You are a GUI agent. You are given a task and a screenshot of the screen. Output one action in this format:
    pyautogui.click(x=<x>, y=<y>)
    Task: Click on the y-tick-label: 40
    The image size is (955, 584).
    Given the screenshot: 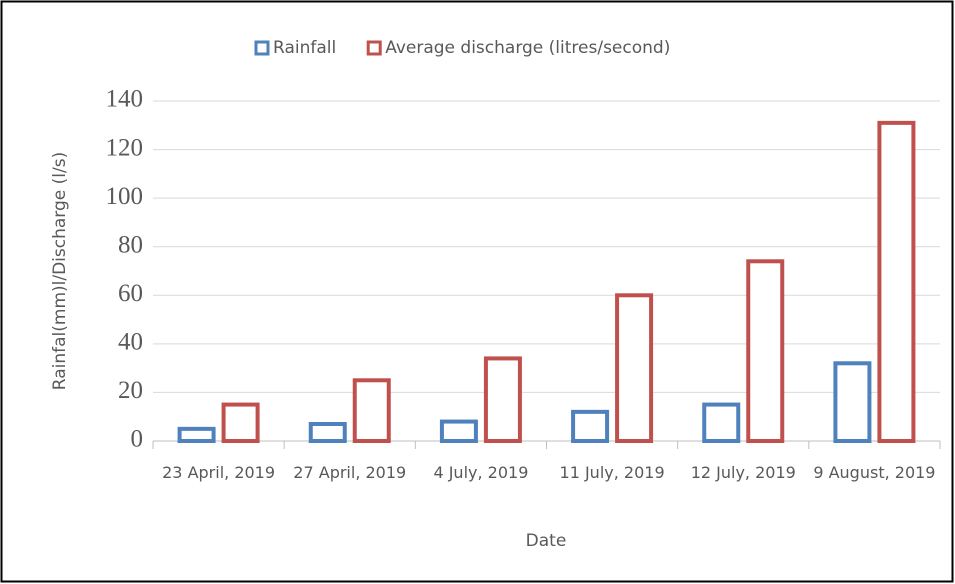 What is the action you would take?
    pyautogui.click(x=130, y=342)
    